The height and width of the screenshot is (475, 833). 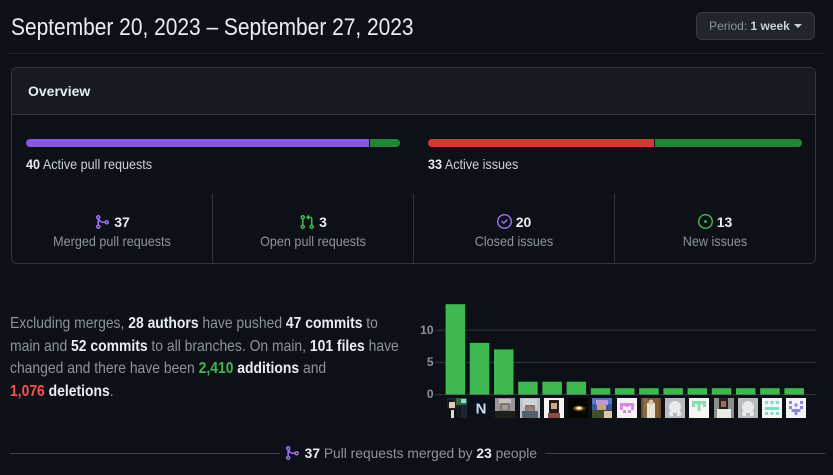 I want to click on svg-text: 0, so click(x=430, y=394).